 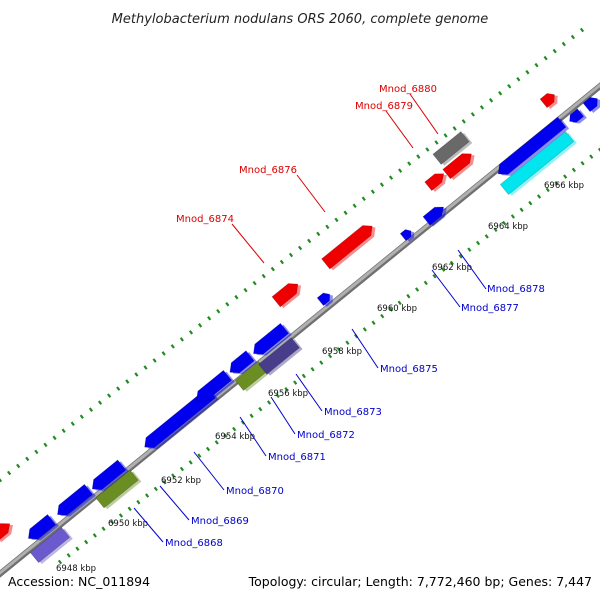 I want to click on gene-label-mnod_6869: Mnod_6869, so click(x=220, y=521).